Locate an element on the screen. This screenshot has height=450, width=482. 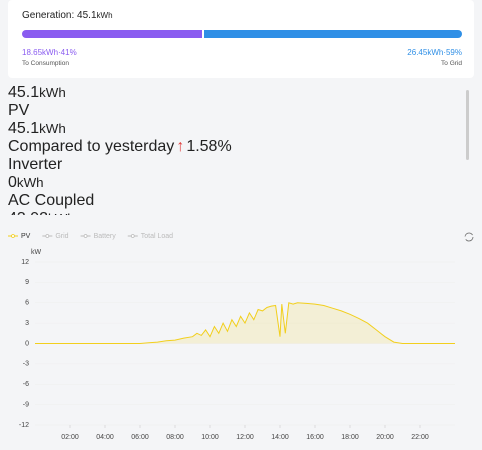
x-tick-label: 10:00 is located at coordinates (210, 437).